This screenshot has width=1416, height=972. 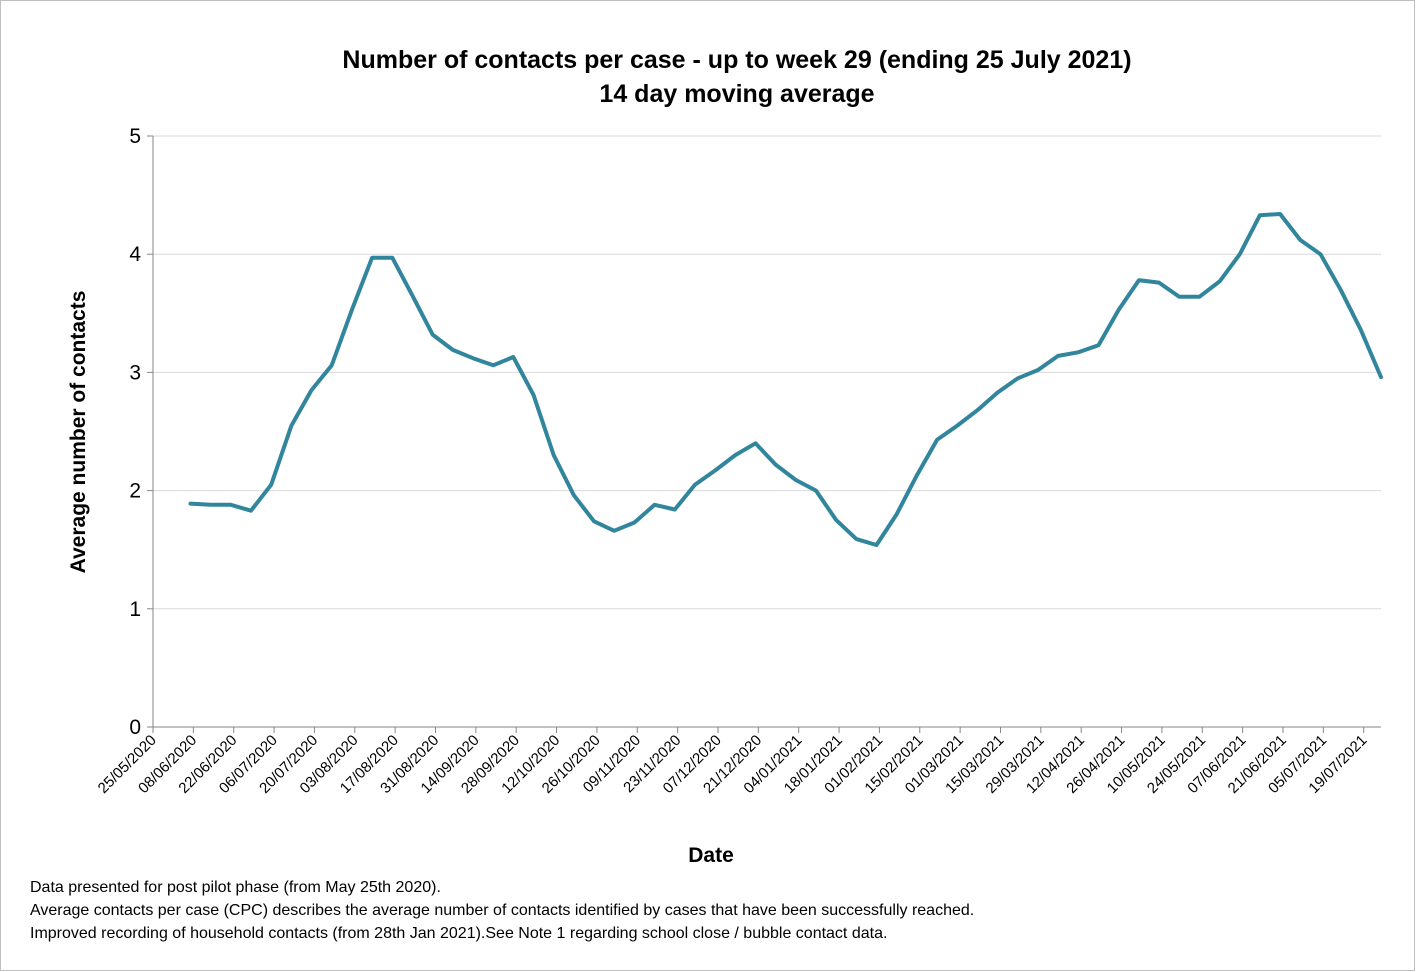 I want to click on y-tick-label: 5, so click(x=135, y=136).